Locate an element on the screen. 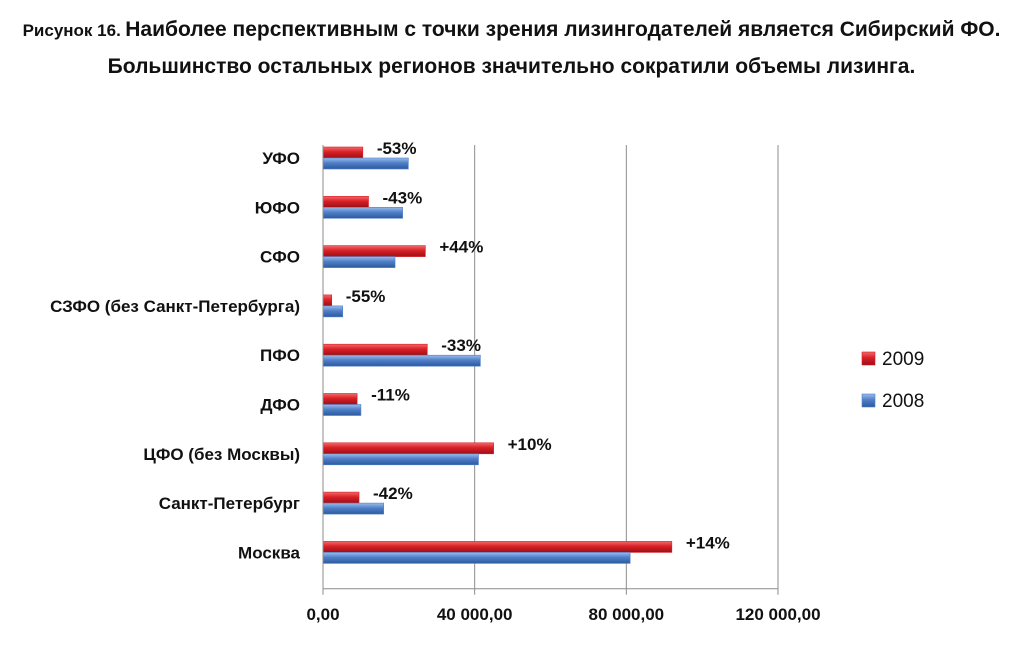 Image resolution: width=1023 pixels, height=645 pixels. category-label: Санкт-Петербург is located at coordinates (229, 503).